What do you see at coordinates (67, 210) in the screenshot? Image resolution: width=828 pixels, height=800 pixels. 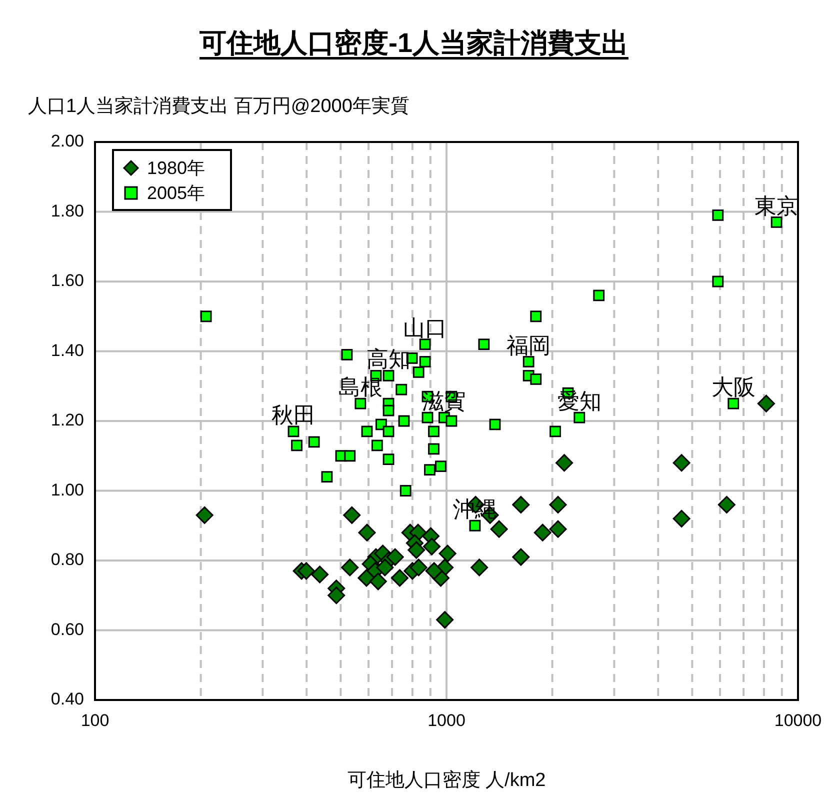 I see `y-tick-label: 1.80` at bounding box center [67, 210].